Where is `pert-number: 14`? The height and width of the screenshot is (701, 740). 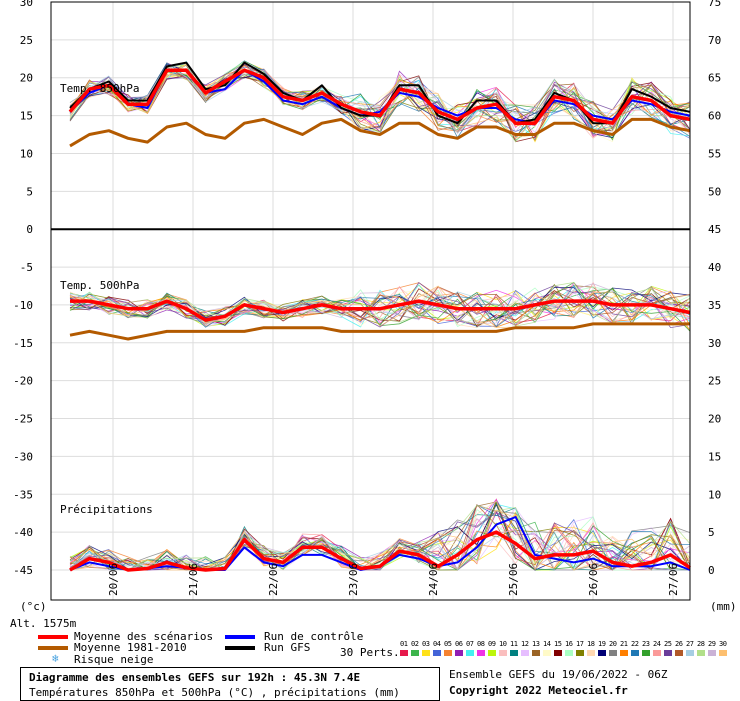
pert-number: 14 is located at coordinates (547, 644).